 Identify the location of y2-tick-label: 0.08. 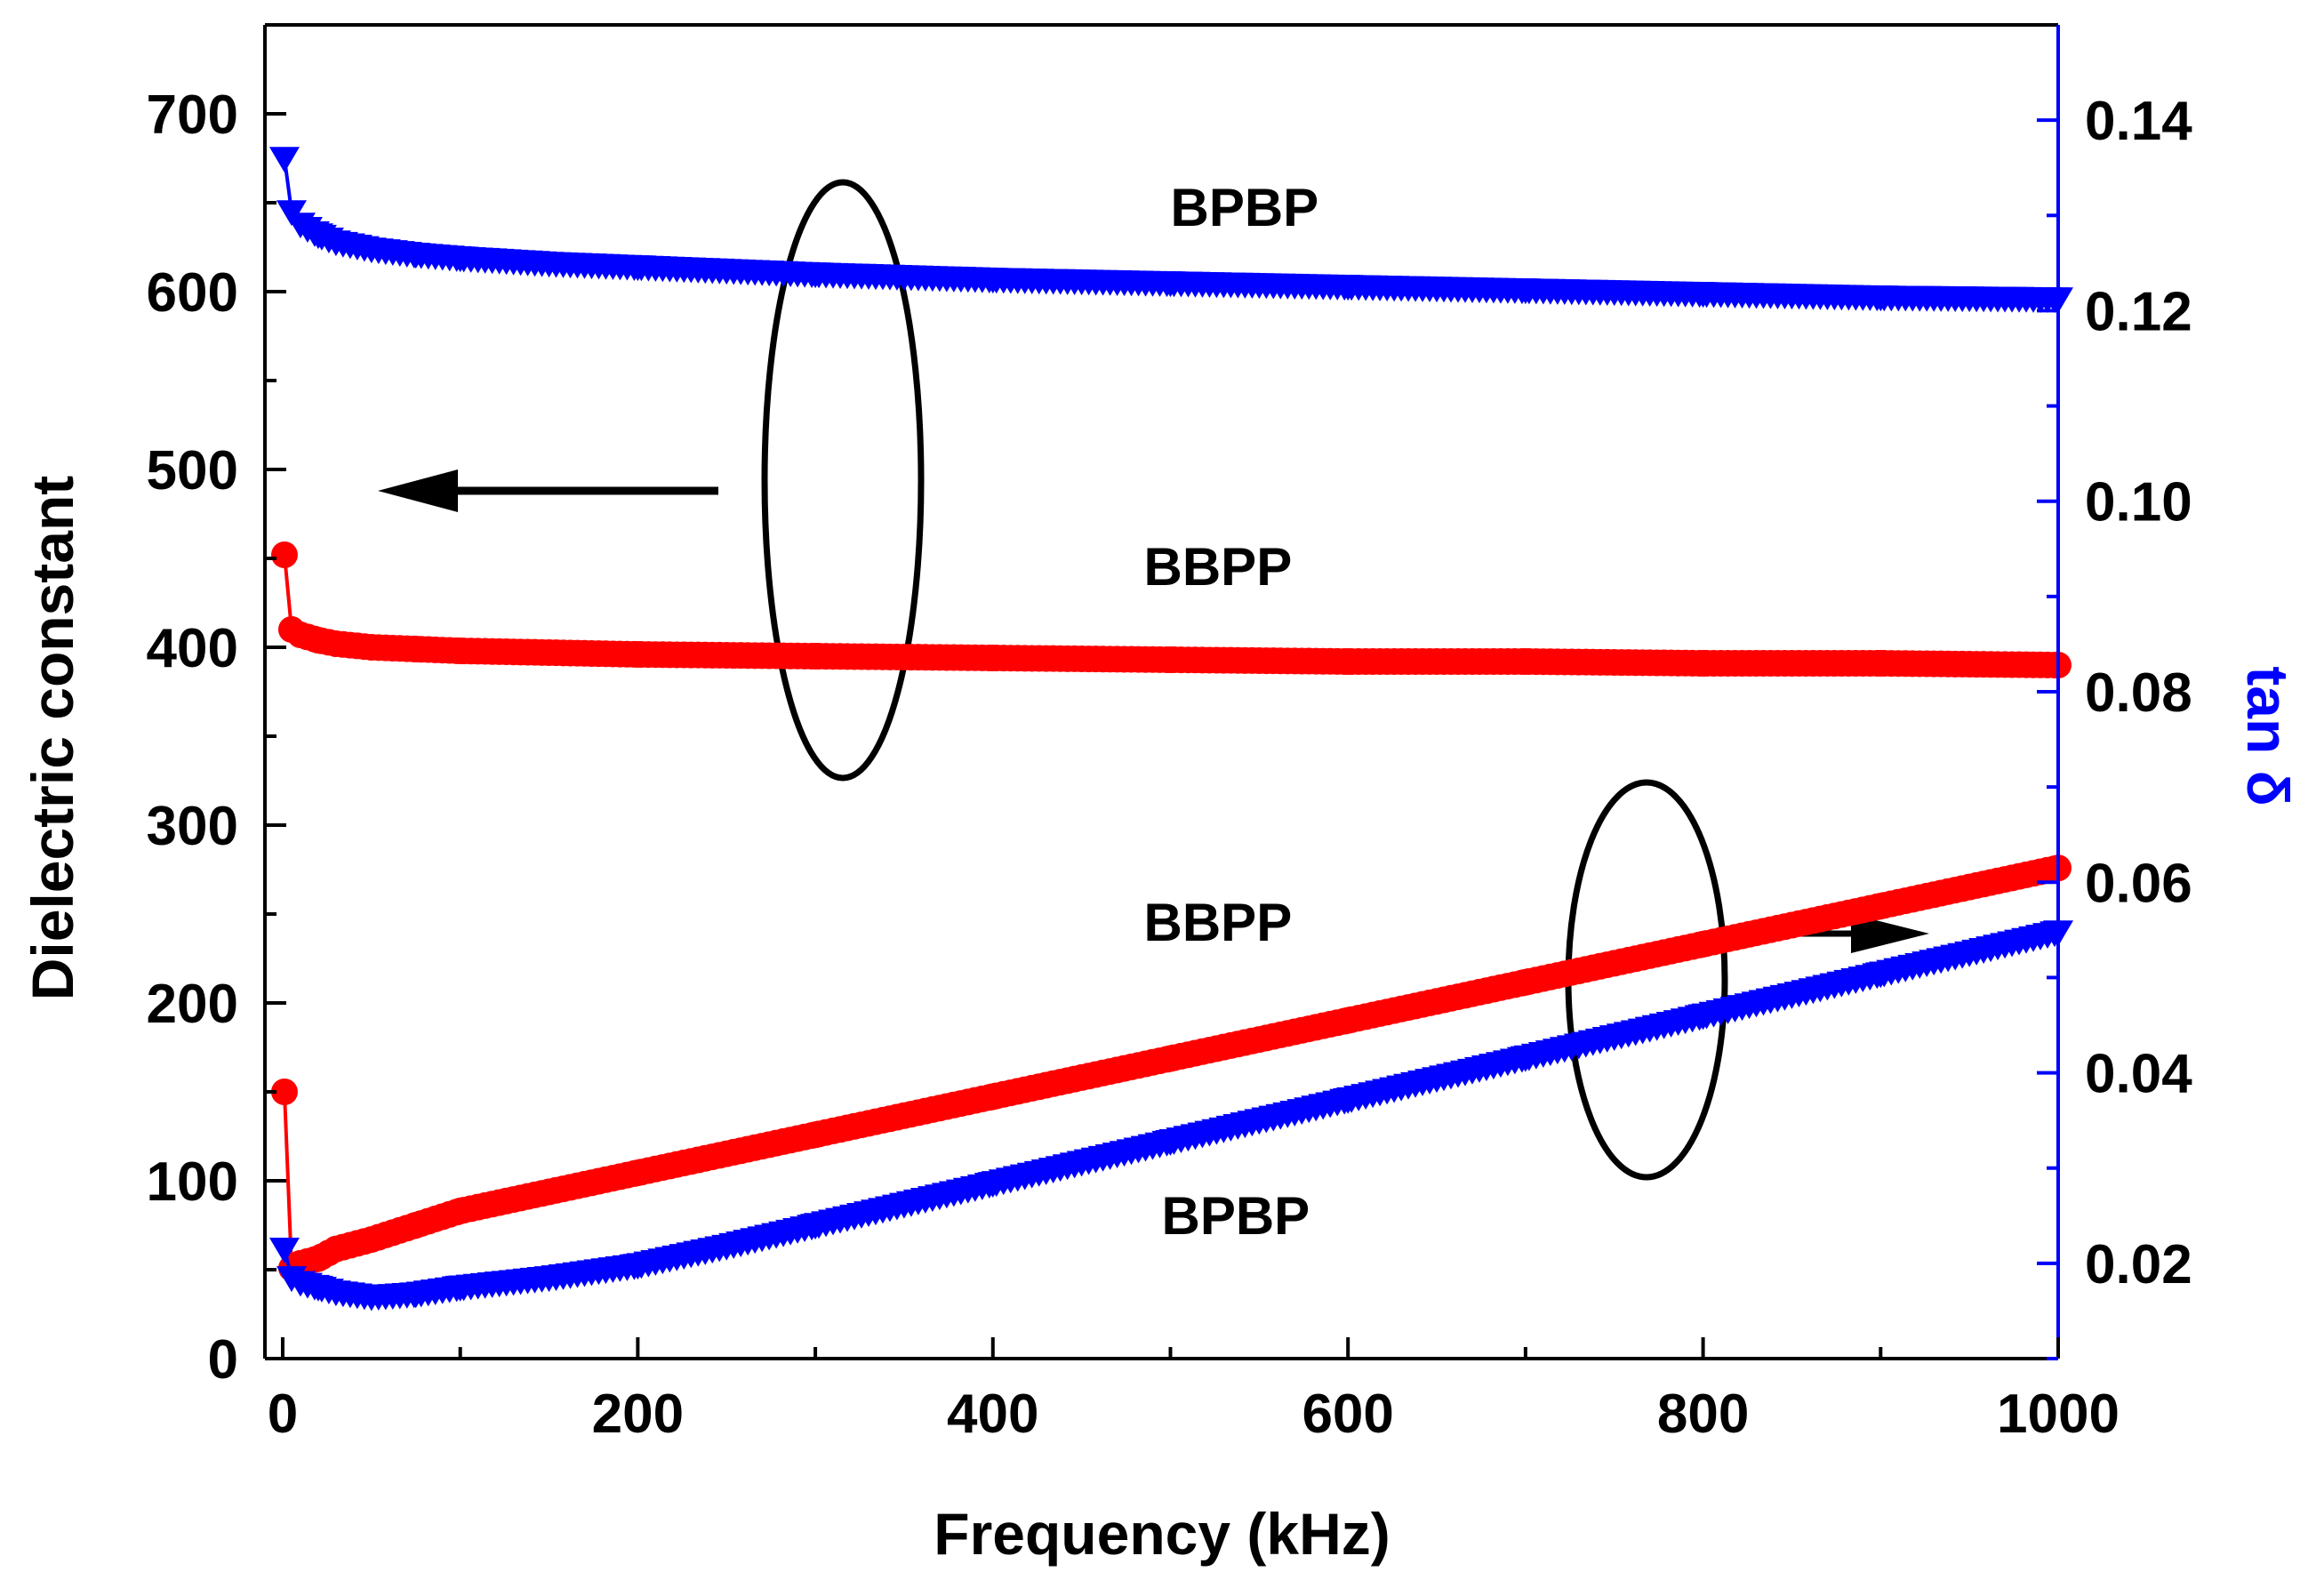
(2138, 693).